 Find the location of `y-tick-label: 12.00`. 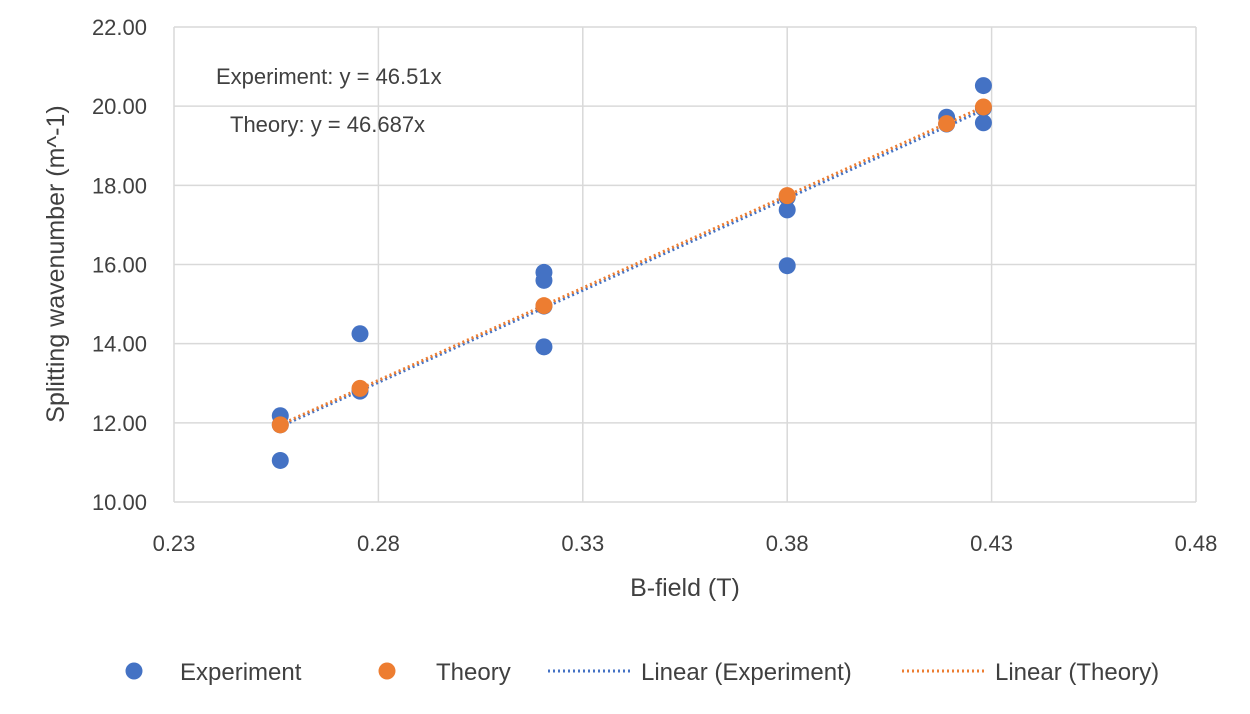

y-tick-label: 12.00 is located at coordinates (119, 423).